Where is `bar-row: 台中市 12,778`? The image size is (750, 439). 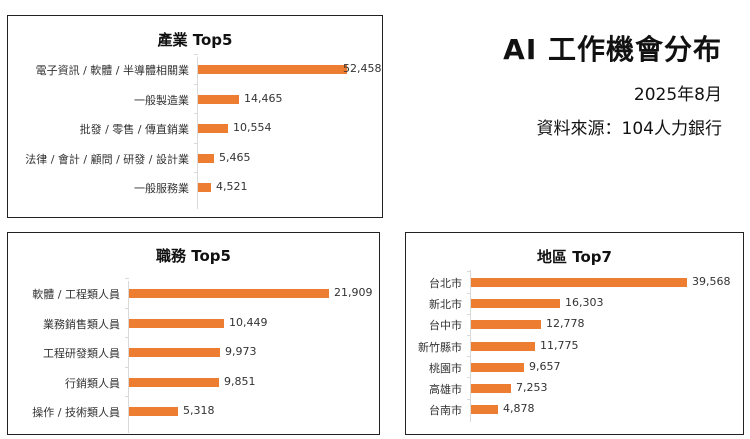 bar-row: 台中市 12,778 is located at coordinates (574, 323).